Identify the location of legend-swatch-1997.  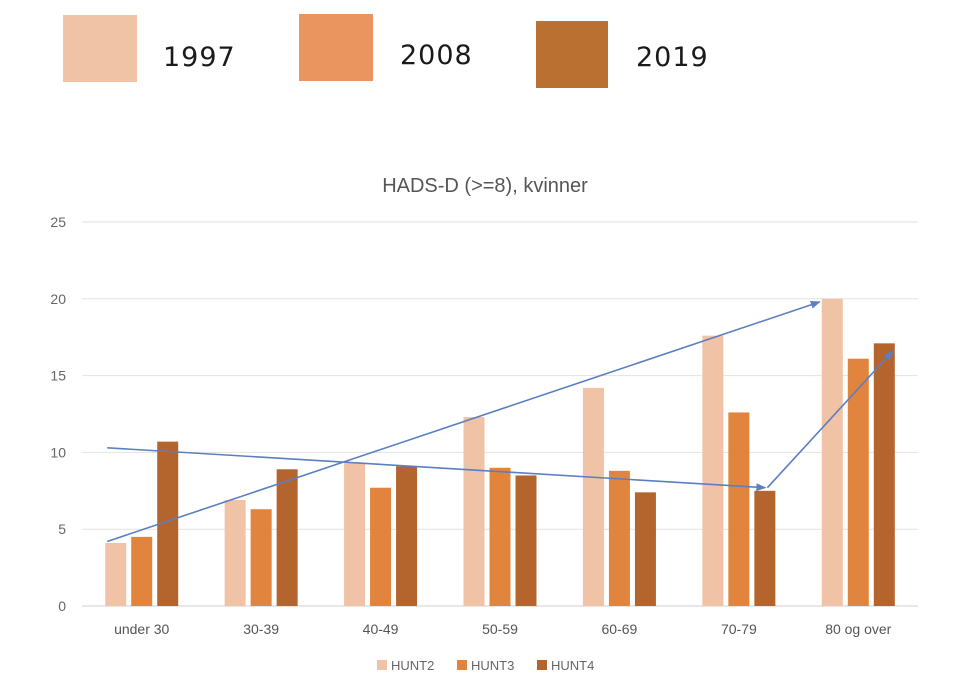
(100, 48).